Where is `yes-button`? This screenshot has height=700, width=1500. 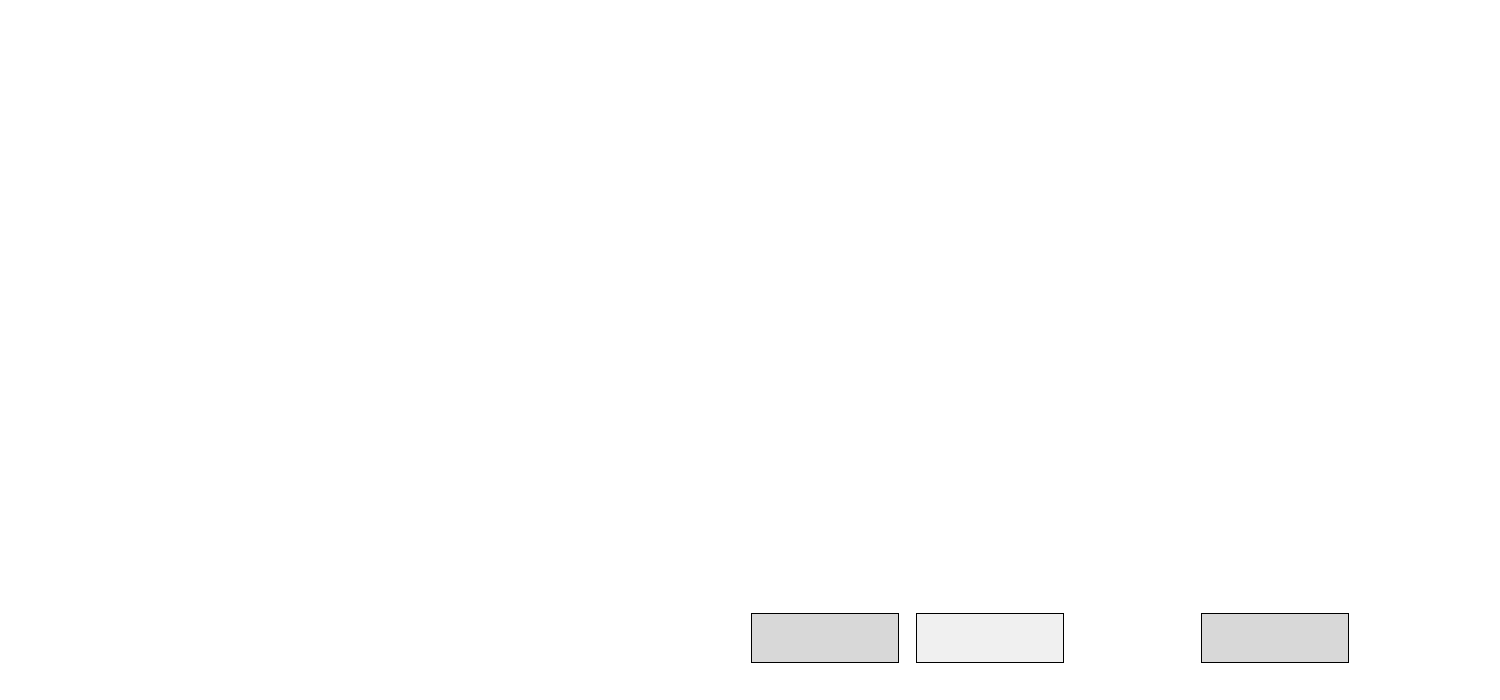 yes-button is located at coordinates (825, 638).